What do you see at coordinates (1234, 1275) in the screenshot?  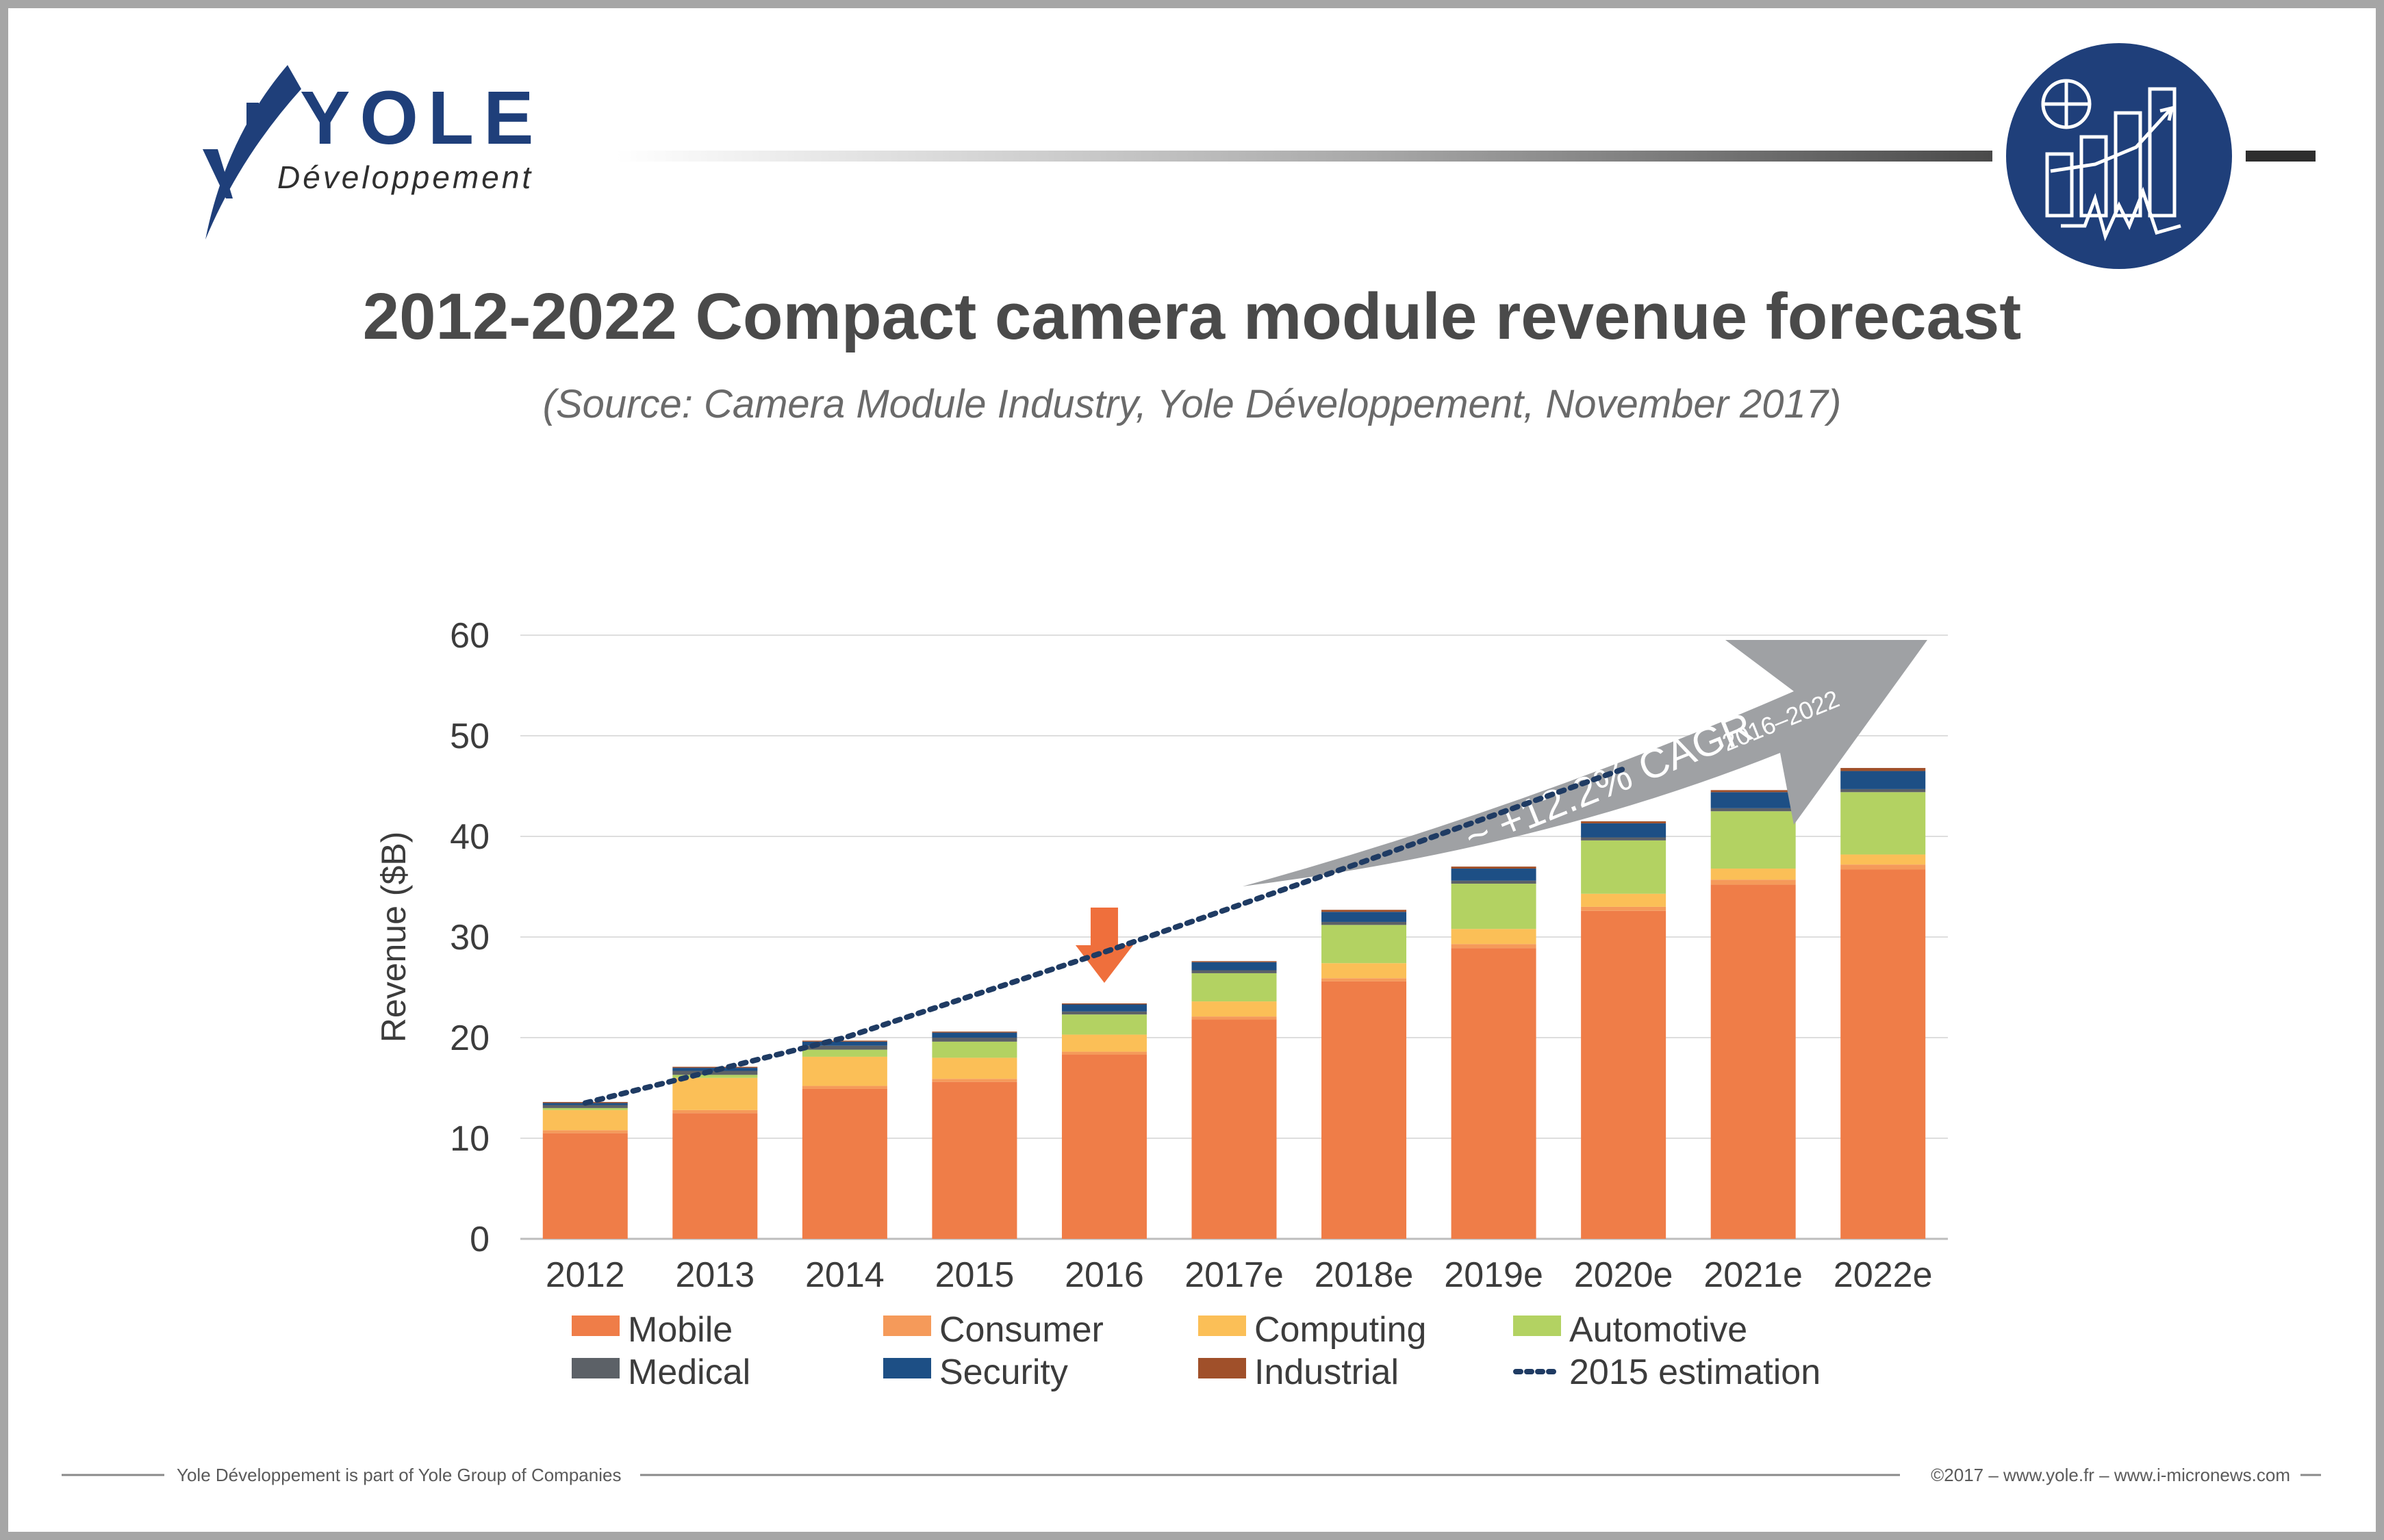 I see `x-tick-label: 2017e` at bounding box center [1234, 1275].